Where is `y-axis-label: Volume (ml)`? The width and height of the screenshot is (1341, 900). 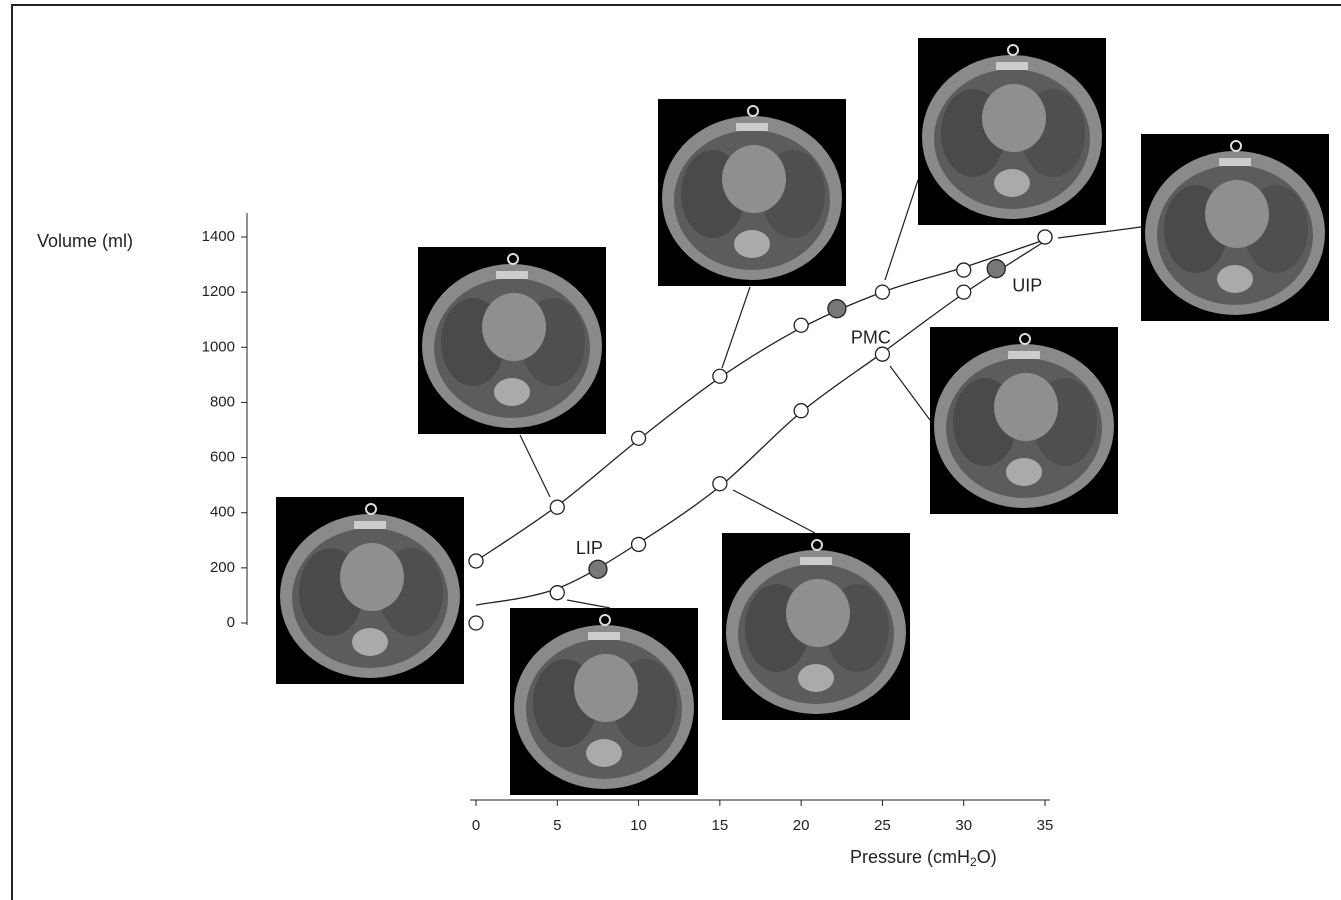 y-axis-label: Volume (ml) is located at coordinates (85, 241).